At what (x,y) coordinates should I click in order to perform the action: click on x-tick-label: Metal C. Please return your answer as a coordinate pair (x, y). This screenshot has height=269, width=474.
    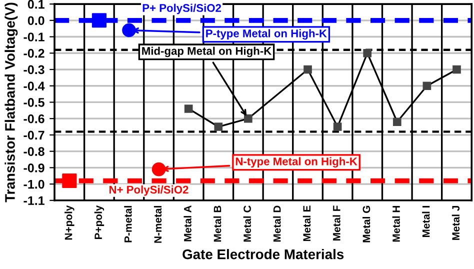
    Looking at the image, I should click on (247, 224).